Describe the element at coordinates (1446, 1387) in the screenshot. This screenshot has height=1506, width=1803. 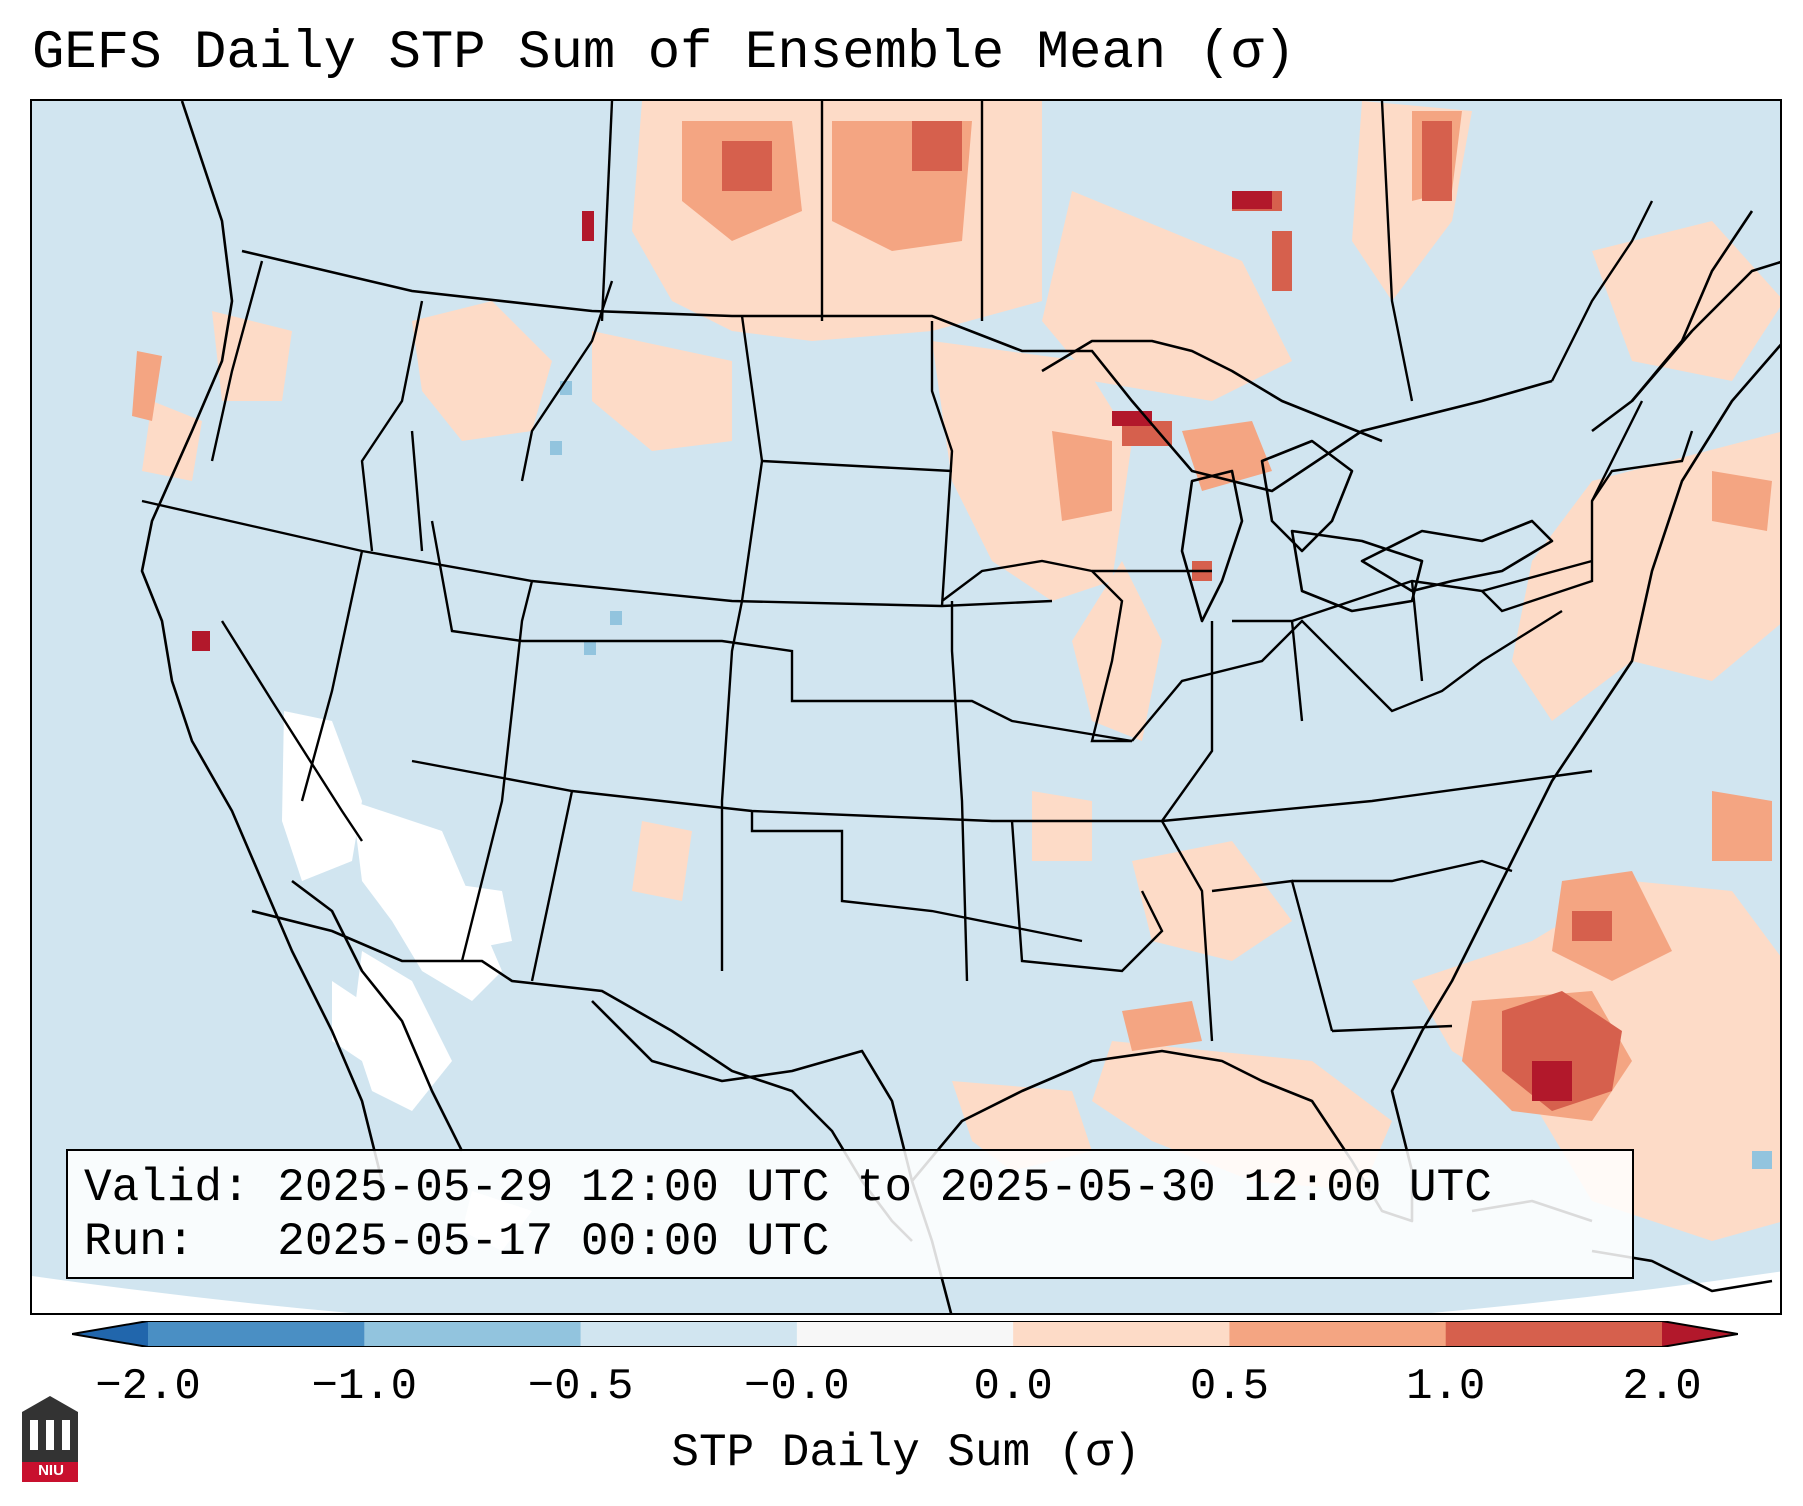
I see `colorbar-tick-label: 1.0` at that location.